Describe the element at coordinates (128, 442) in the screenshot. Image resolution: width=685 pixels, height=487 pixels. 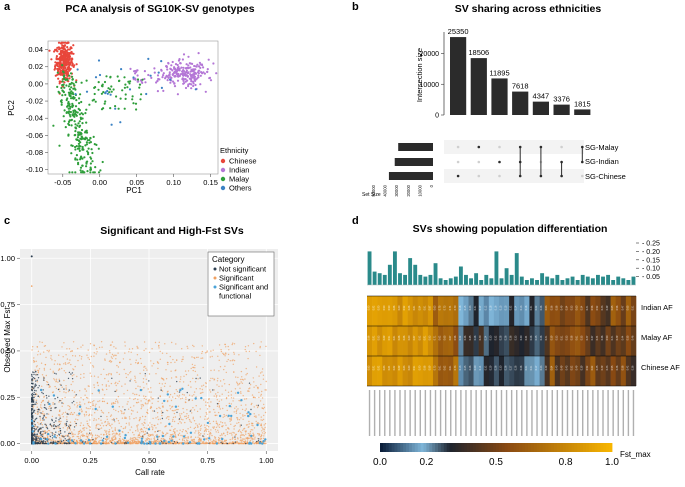
I see `fst-point-functional` at that location.